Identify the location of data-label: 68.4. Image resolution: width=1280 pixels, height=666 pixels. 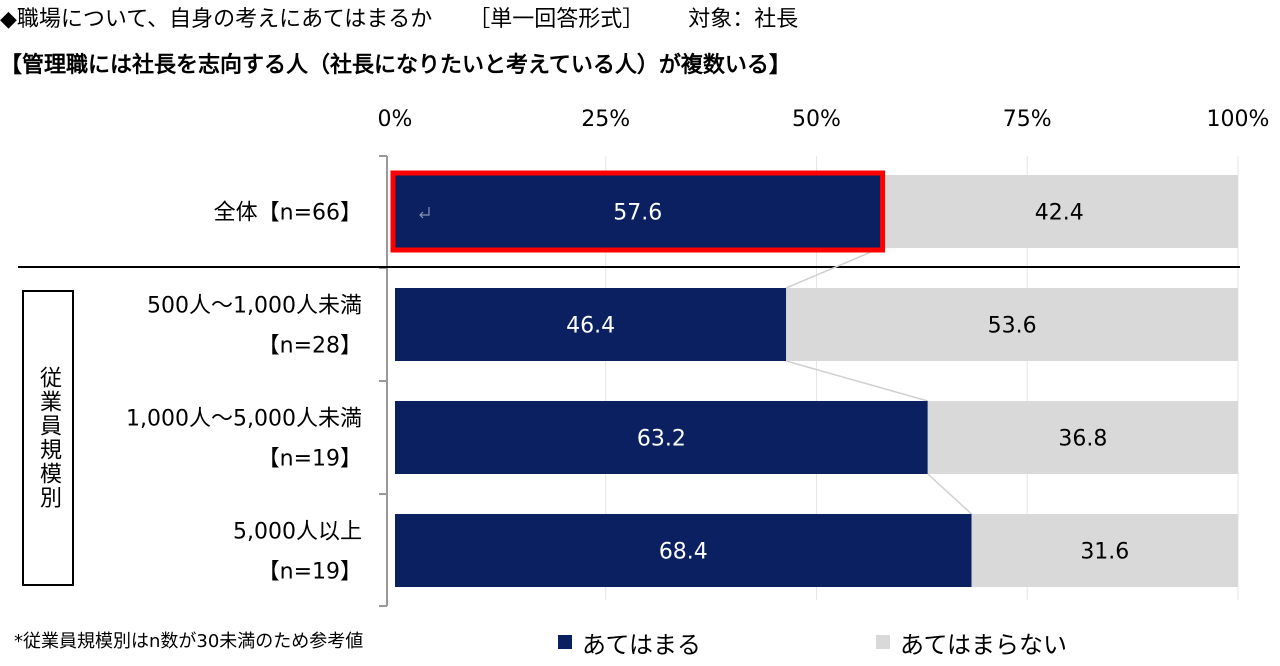
(683, 552).